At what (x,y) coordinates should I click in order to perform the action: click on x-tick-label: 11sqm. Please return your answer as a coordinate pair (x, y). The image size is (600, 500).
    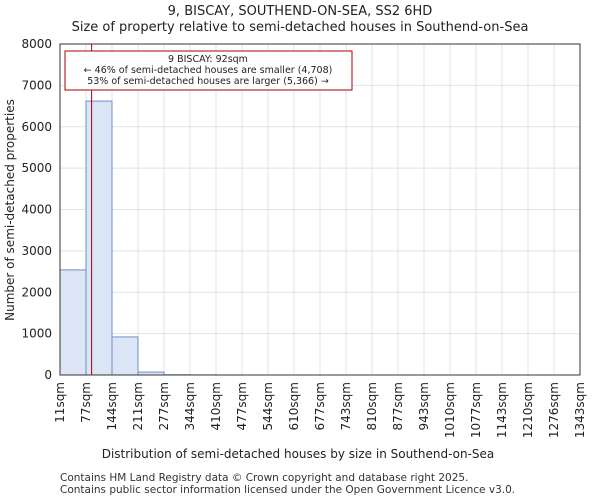
    Looking at the image, I should click on (60, 402).